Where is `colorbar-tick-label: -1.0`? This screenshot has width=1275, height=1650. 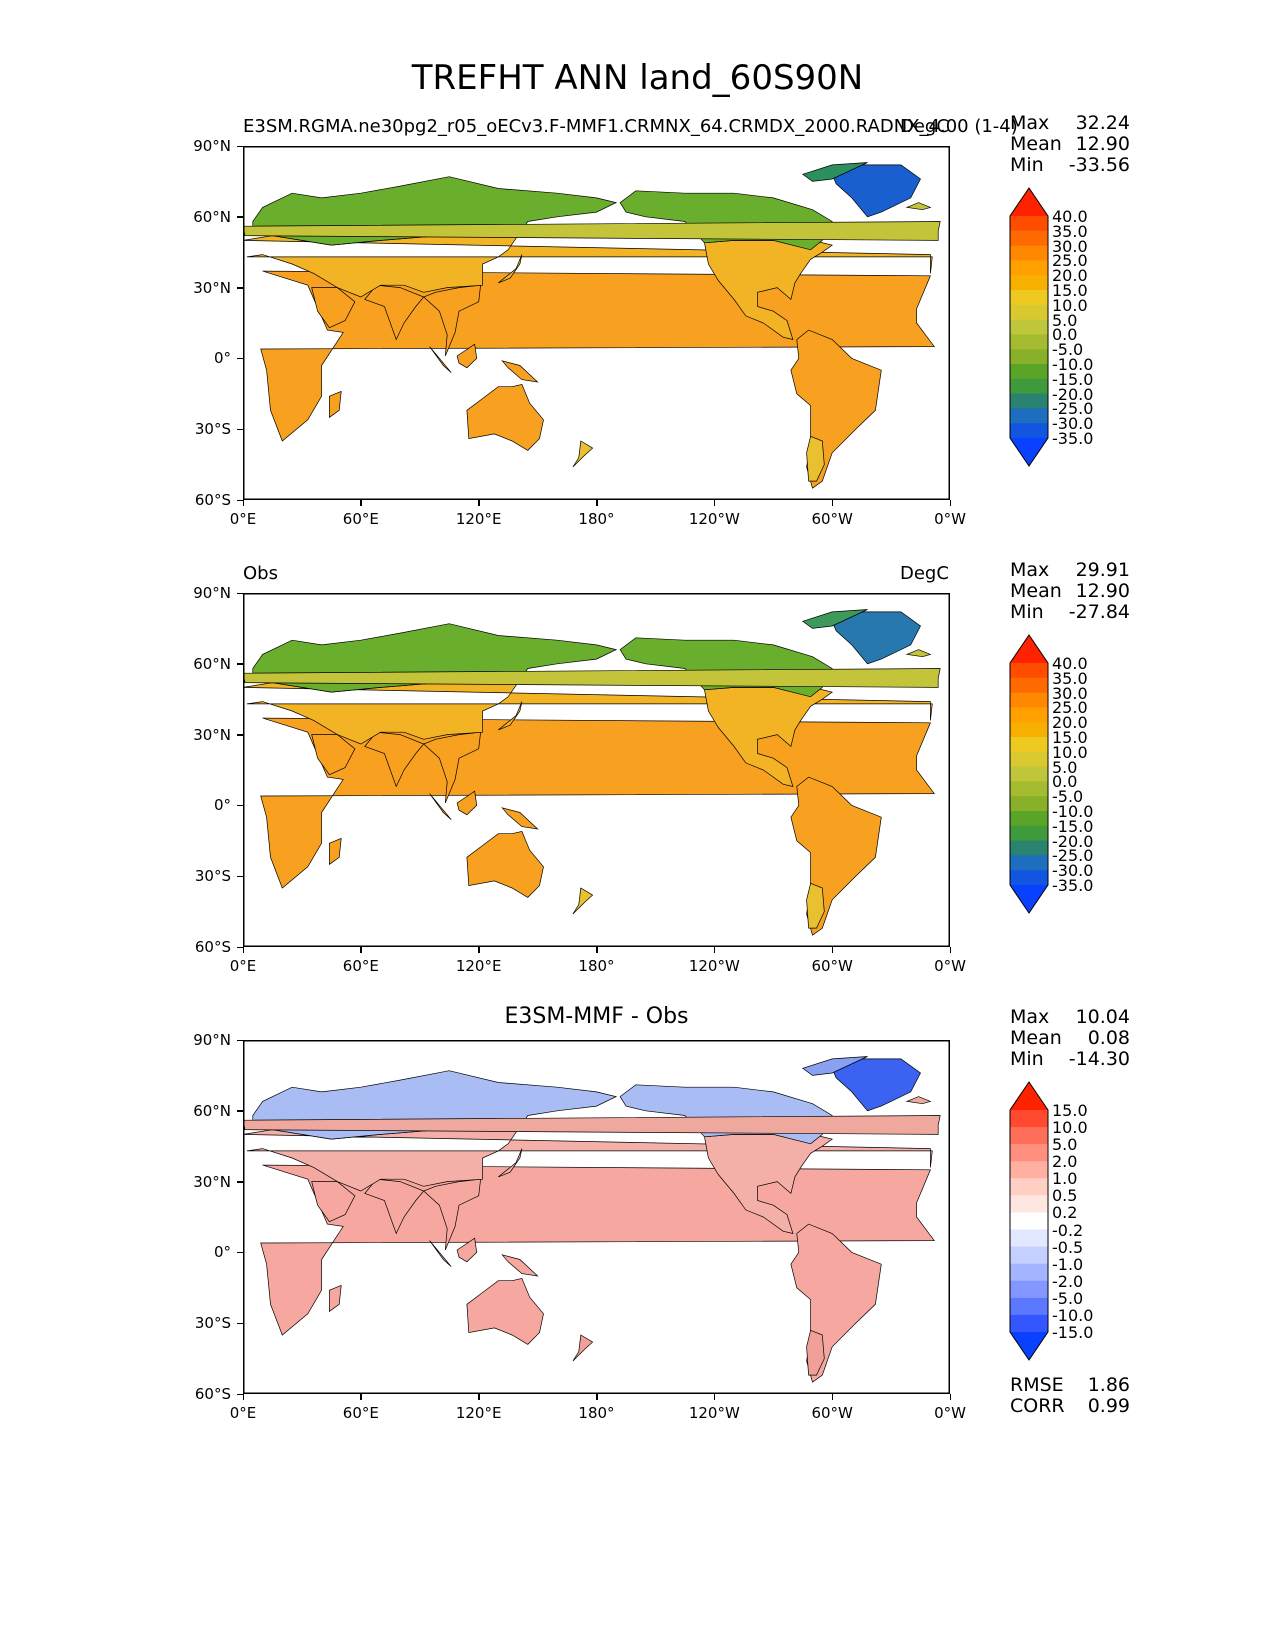
colorbar-tick-label: -1.0 is located at coordinates (1068, 1264).